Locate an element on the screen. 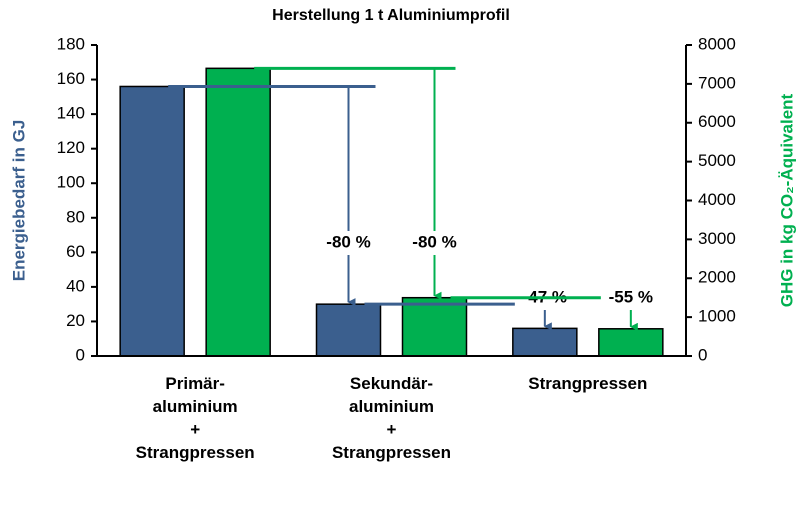 The width and height of the screenshot is (806, 509). x-tick-label: Primär-aluminium + Strangpressen is located at coordinates (195, 418).